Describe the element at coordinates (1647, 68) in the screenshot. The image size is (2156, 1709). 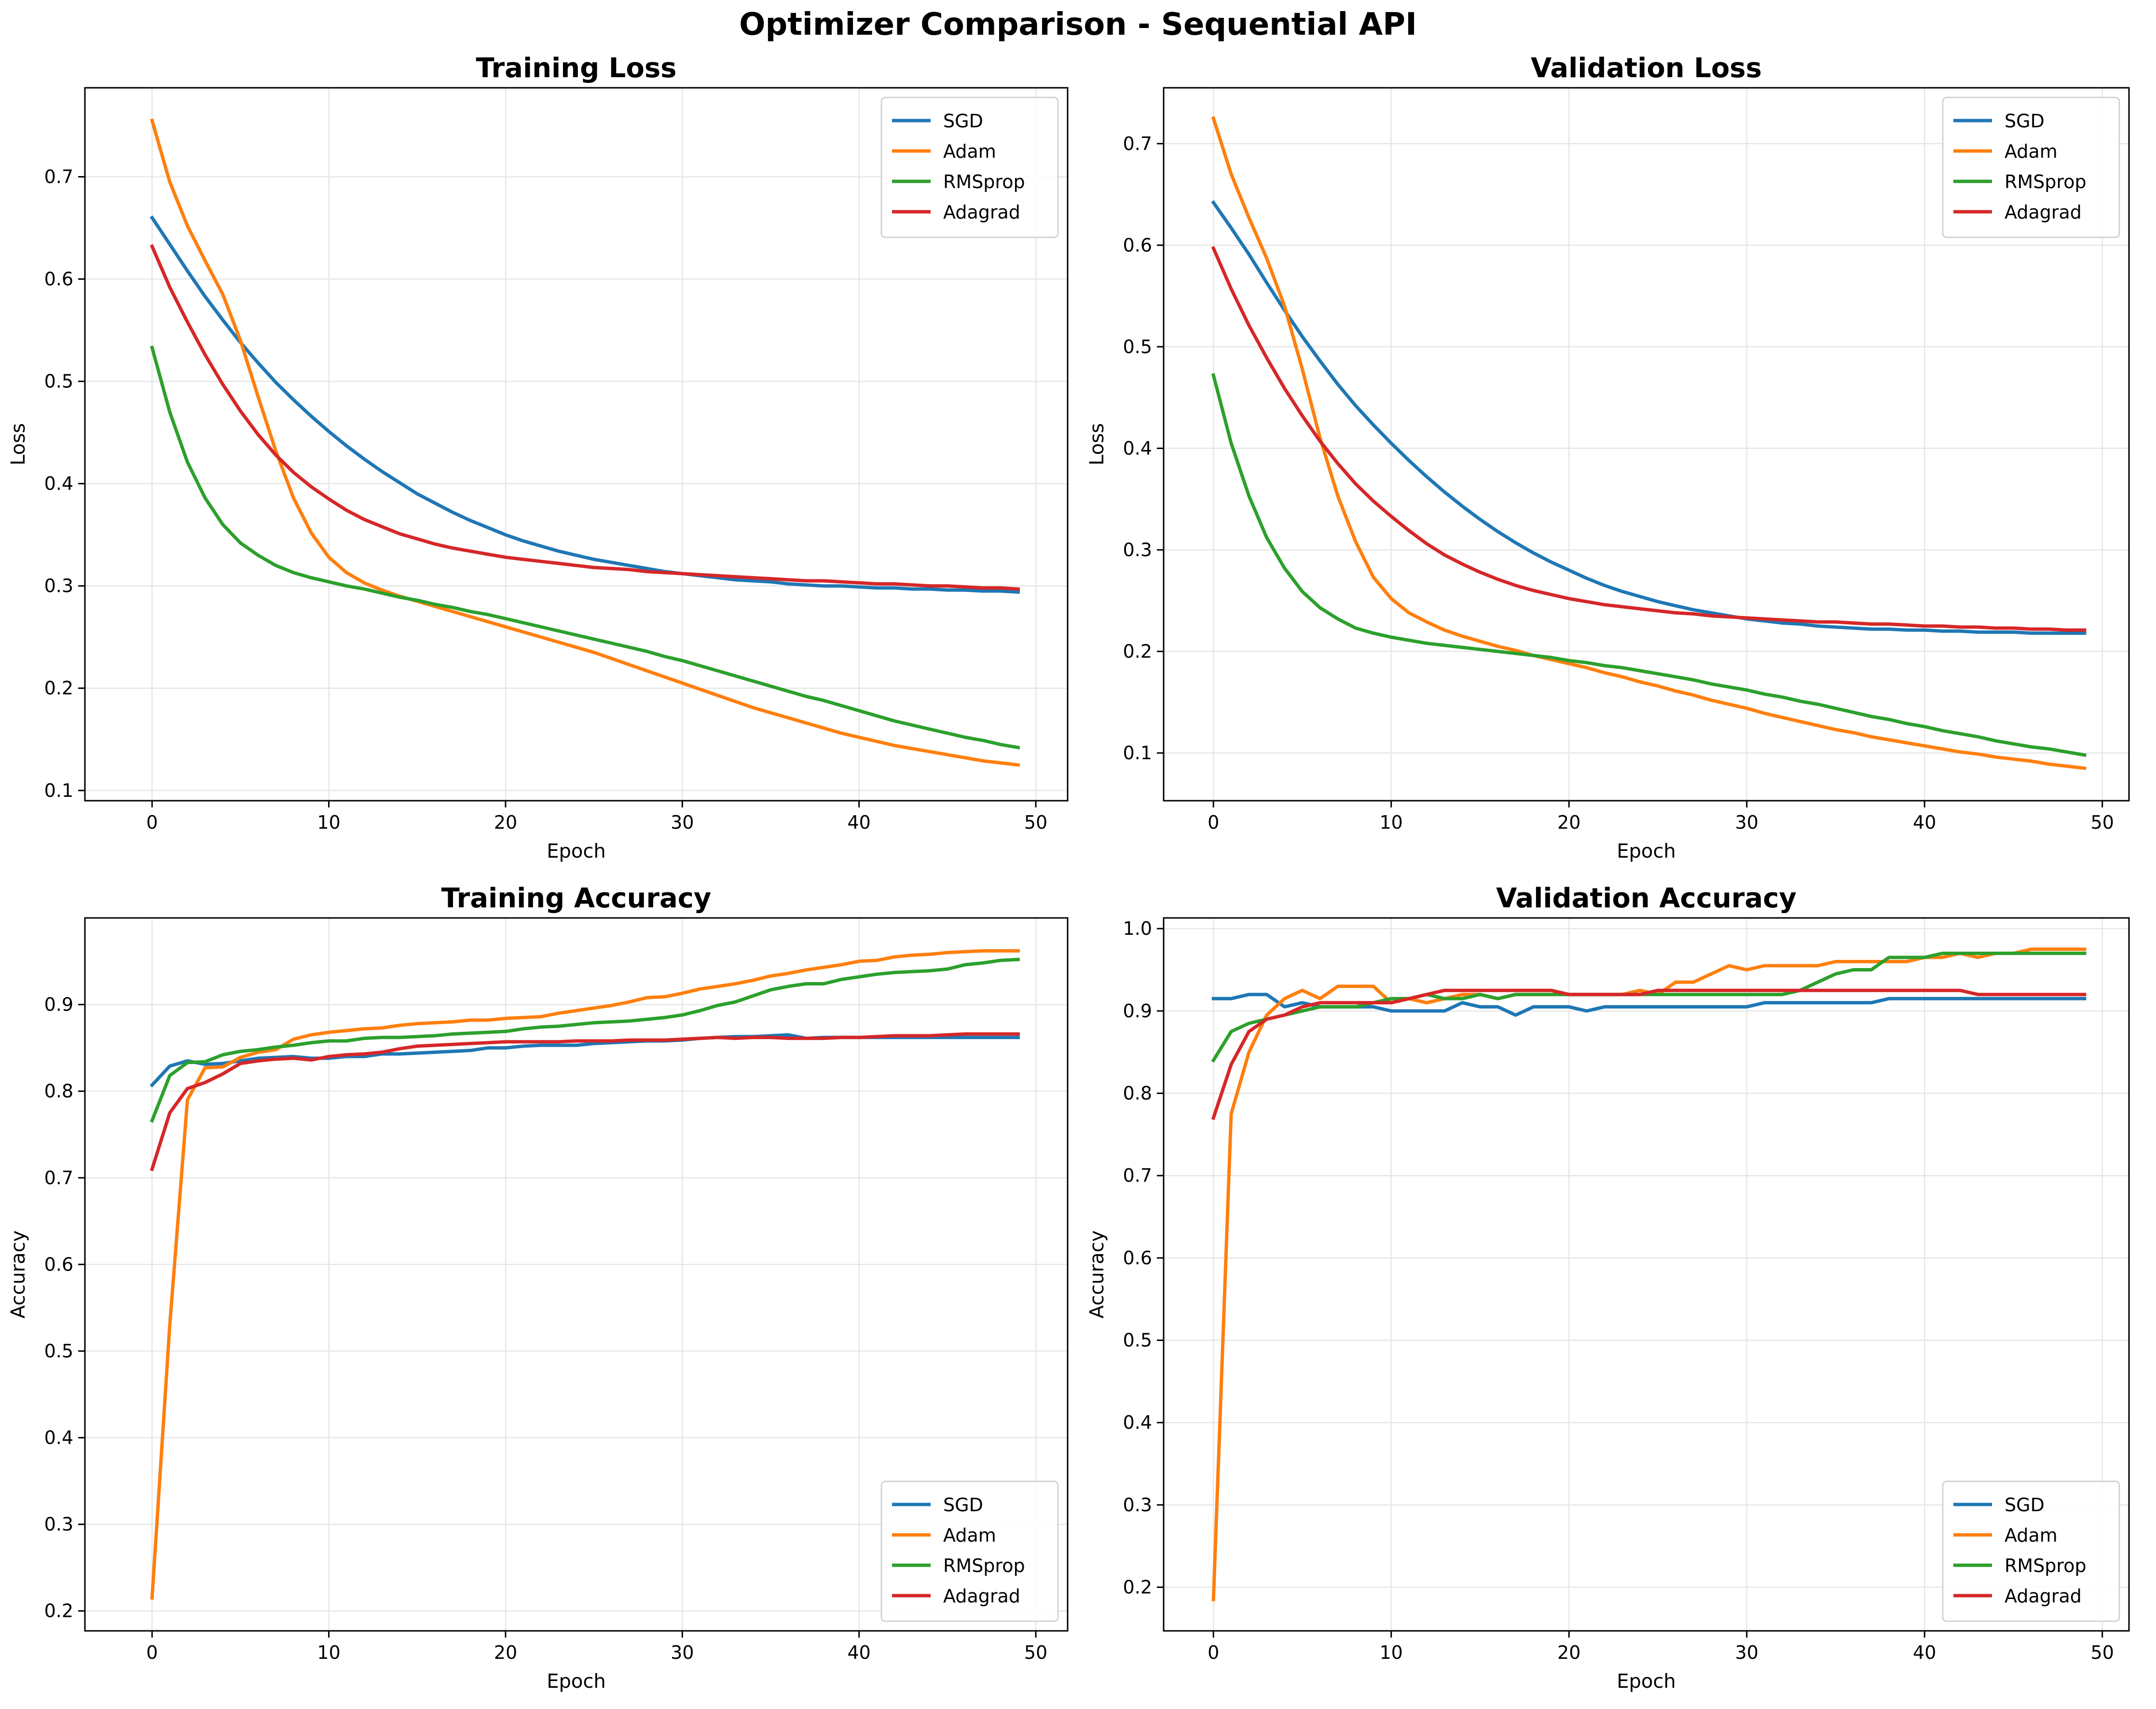
I see `subplot-title: Validation Loss` at that location.